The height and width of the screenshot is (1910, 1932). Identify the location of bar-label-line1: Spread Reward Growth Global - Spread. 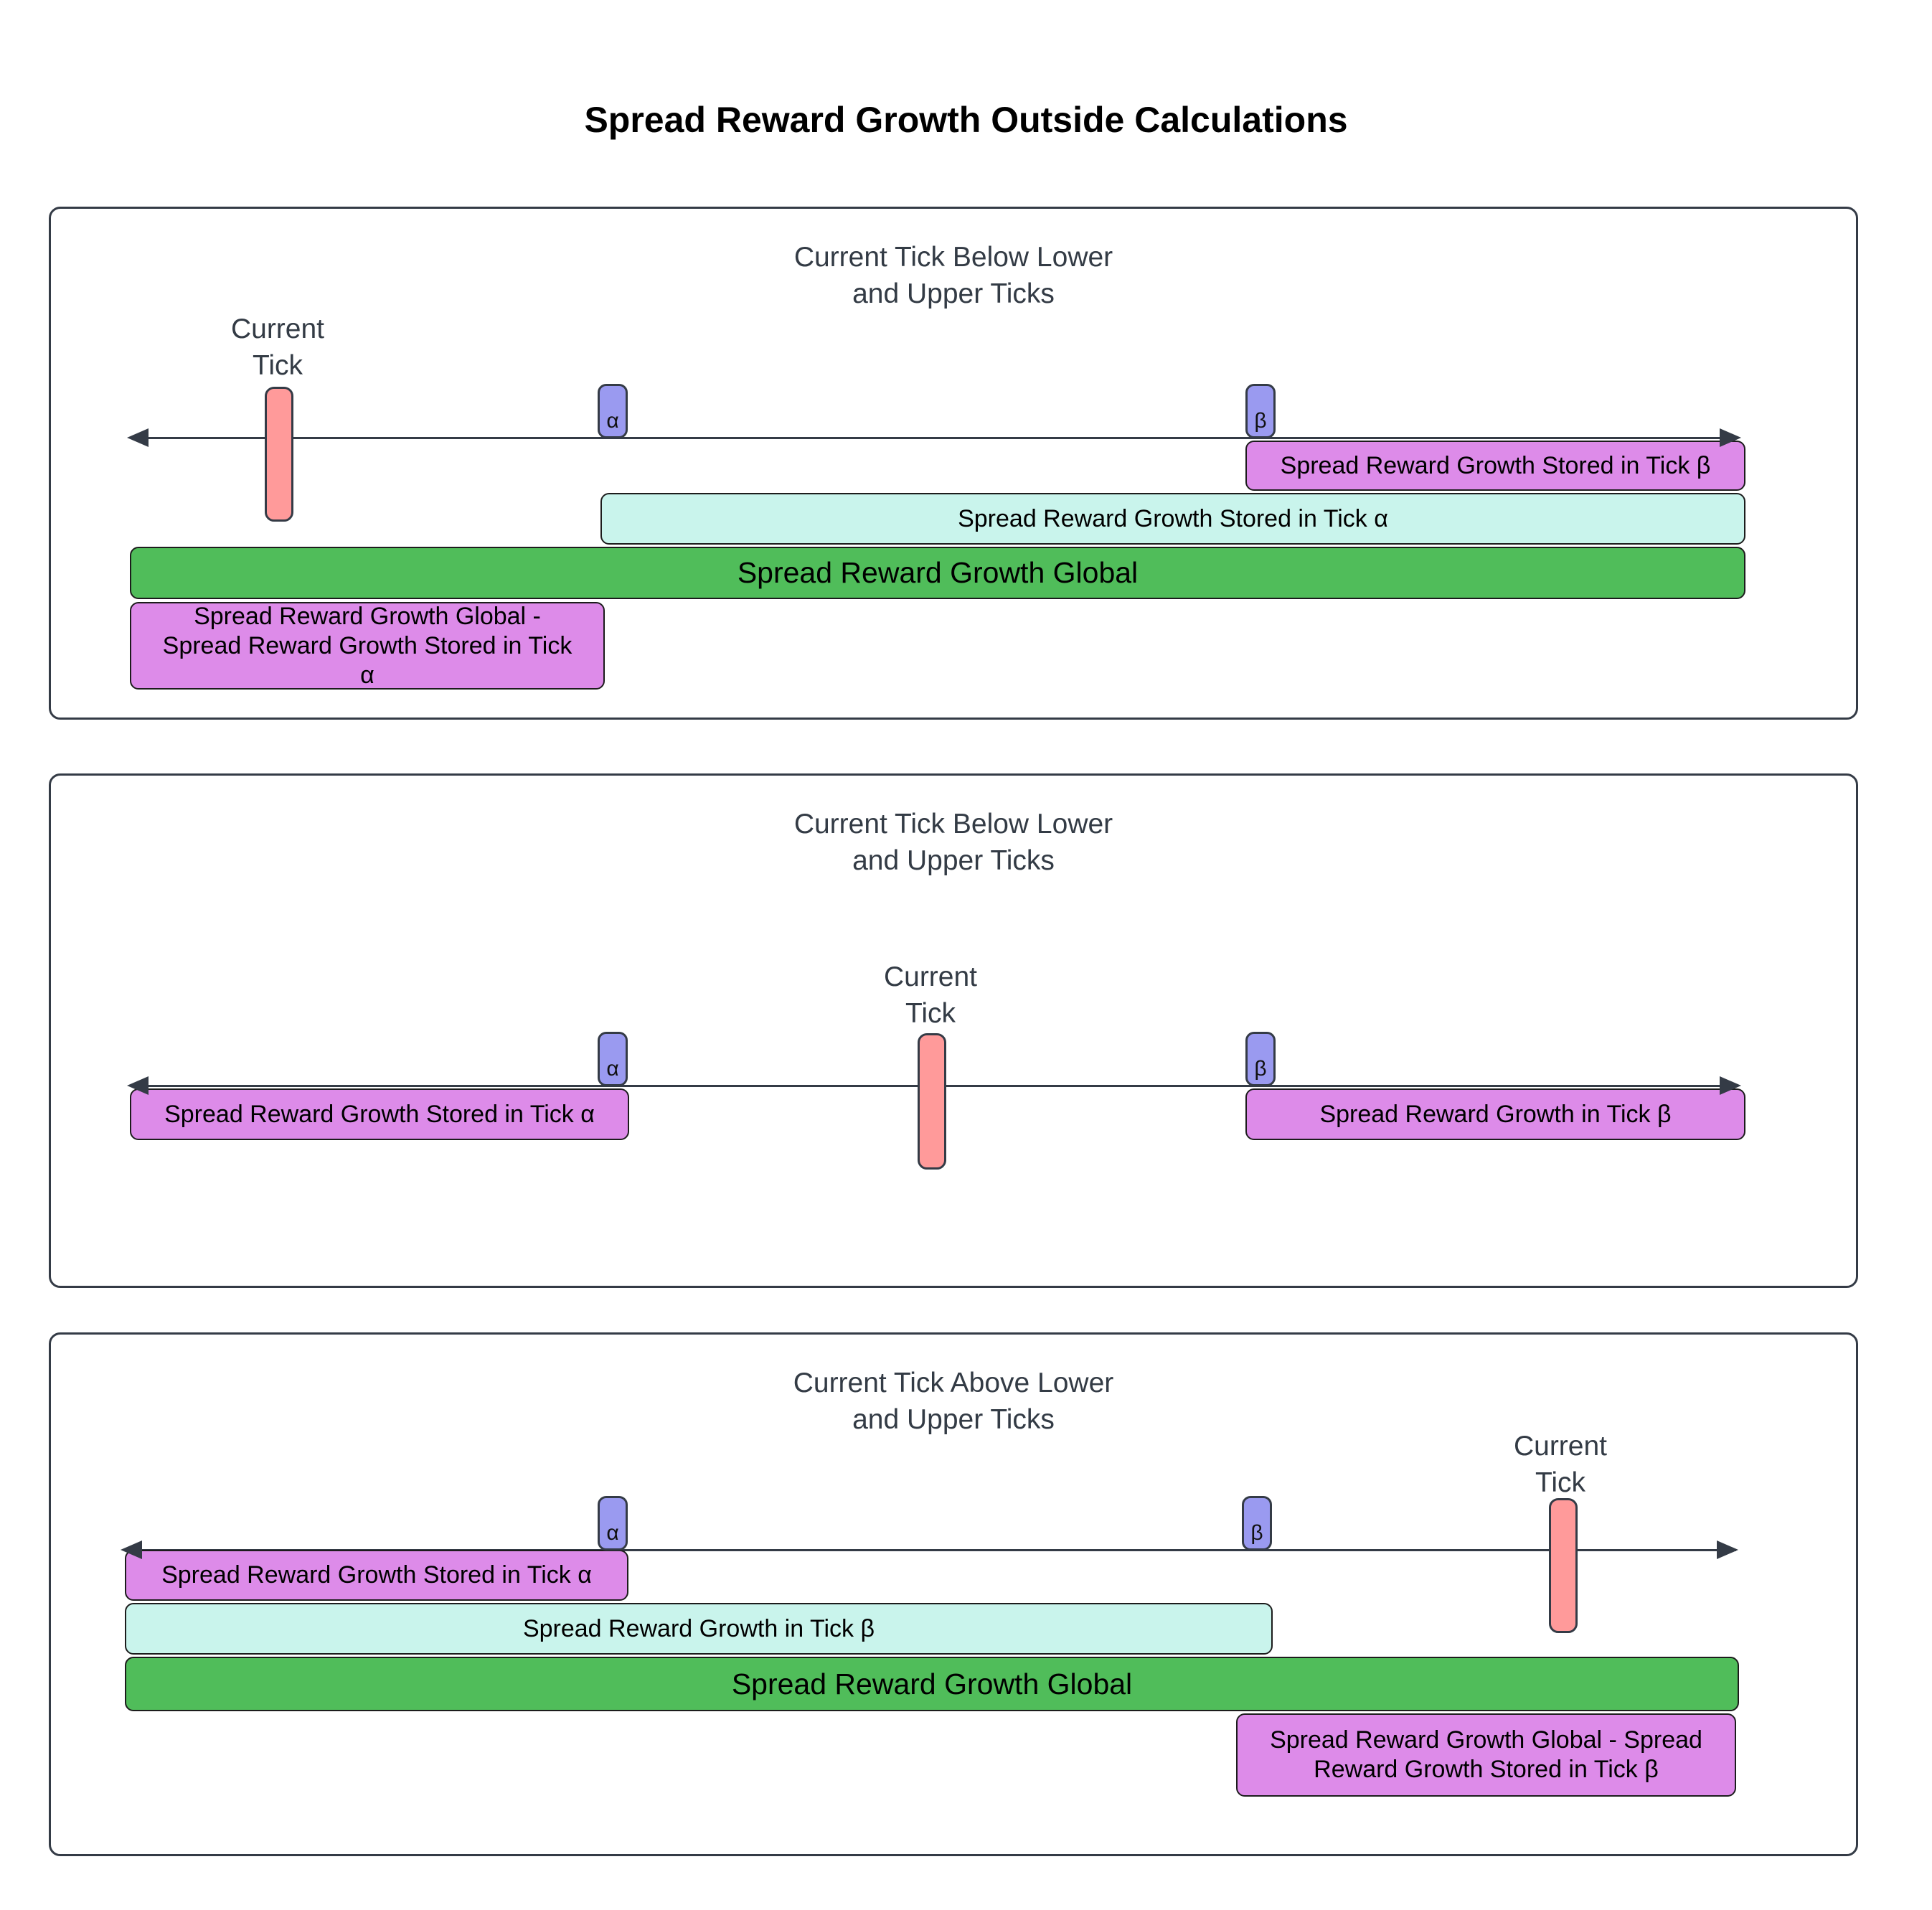
(1486, 1740).